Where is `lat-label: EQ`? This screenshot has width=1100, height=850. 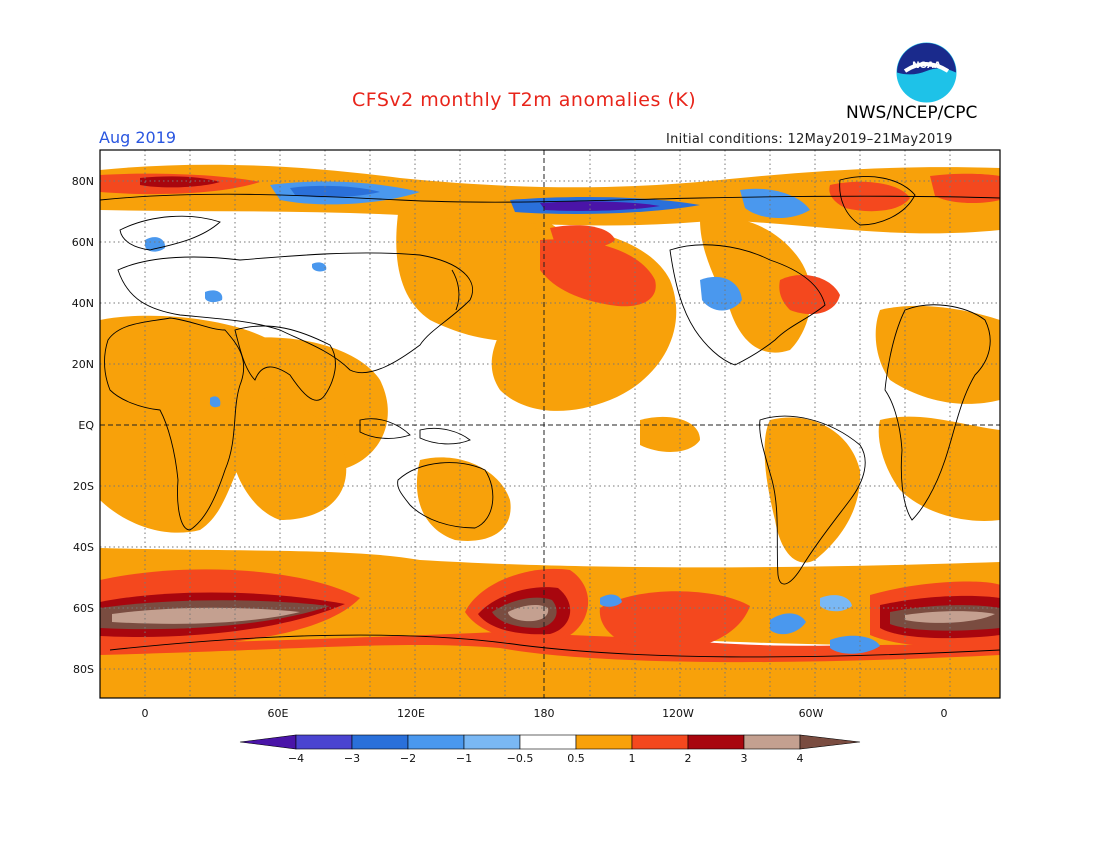 lat-label: EQ is located at coordinates (86, 425).